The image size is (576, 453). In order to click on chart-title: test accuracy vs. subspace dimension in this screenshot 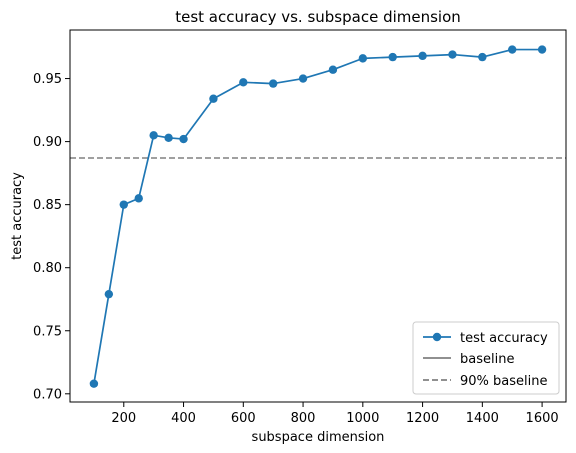, I will do `click(318, 17)`.